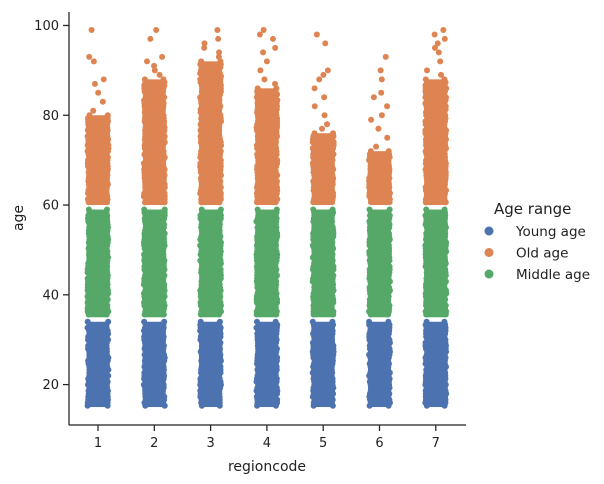 This screenshot has height=484, width=604. Describe the element at coordinates (98, 443) in the screenshot. I see `x-tick-label: 1` at that location.